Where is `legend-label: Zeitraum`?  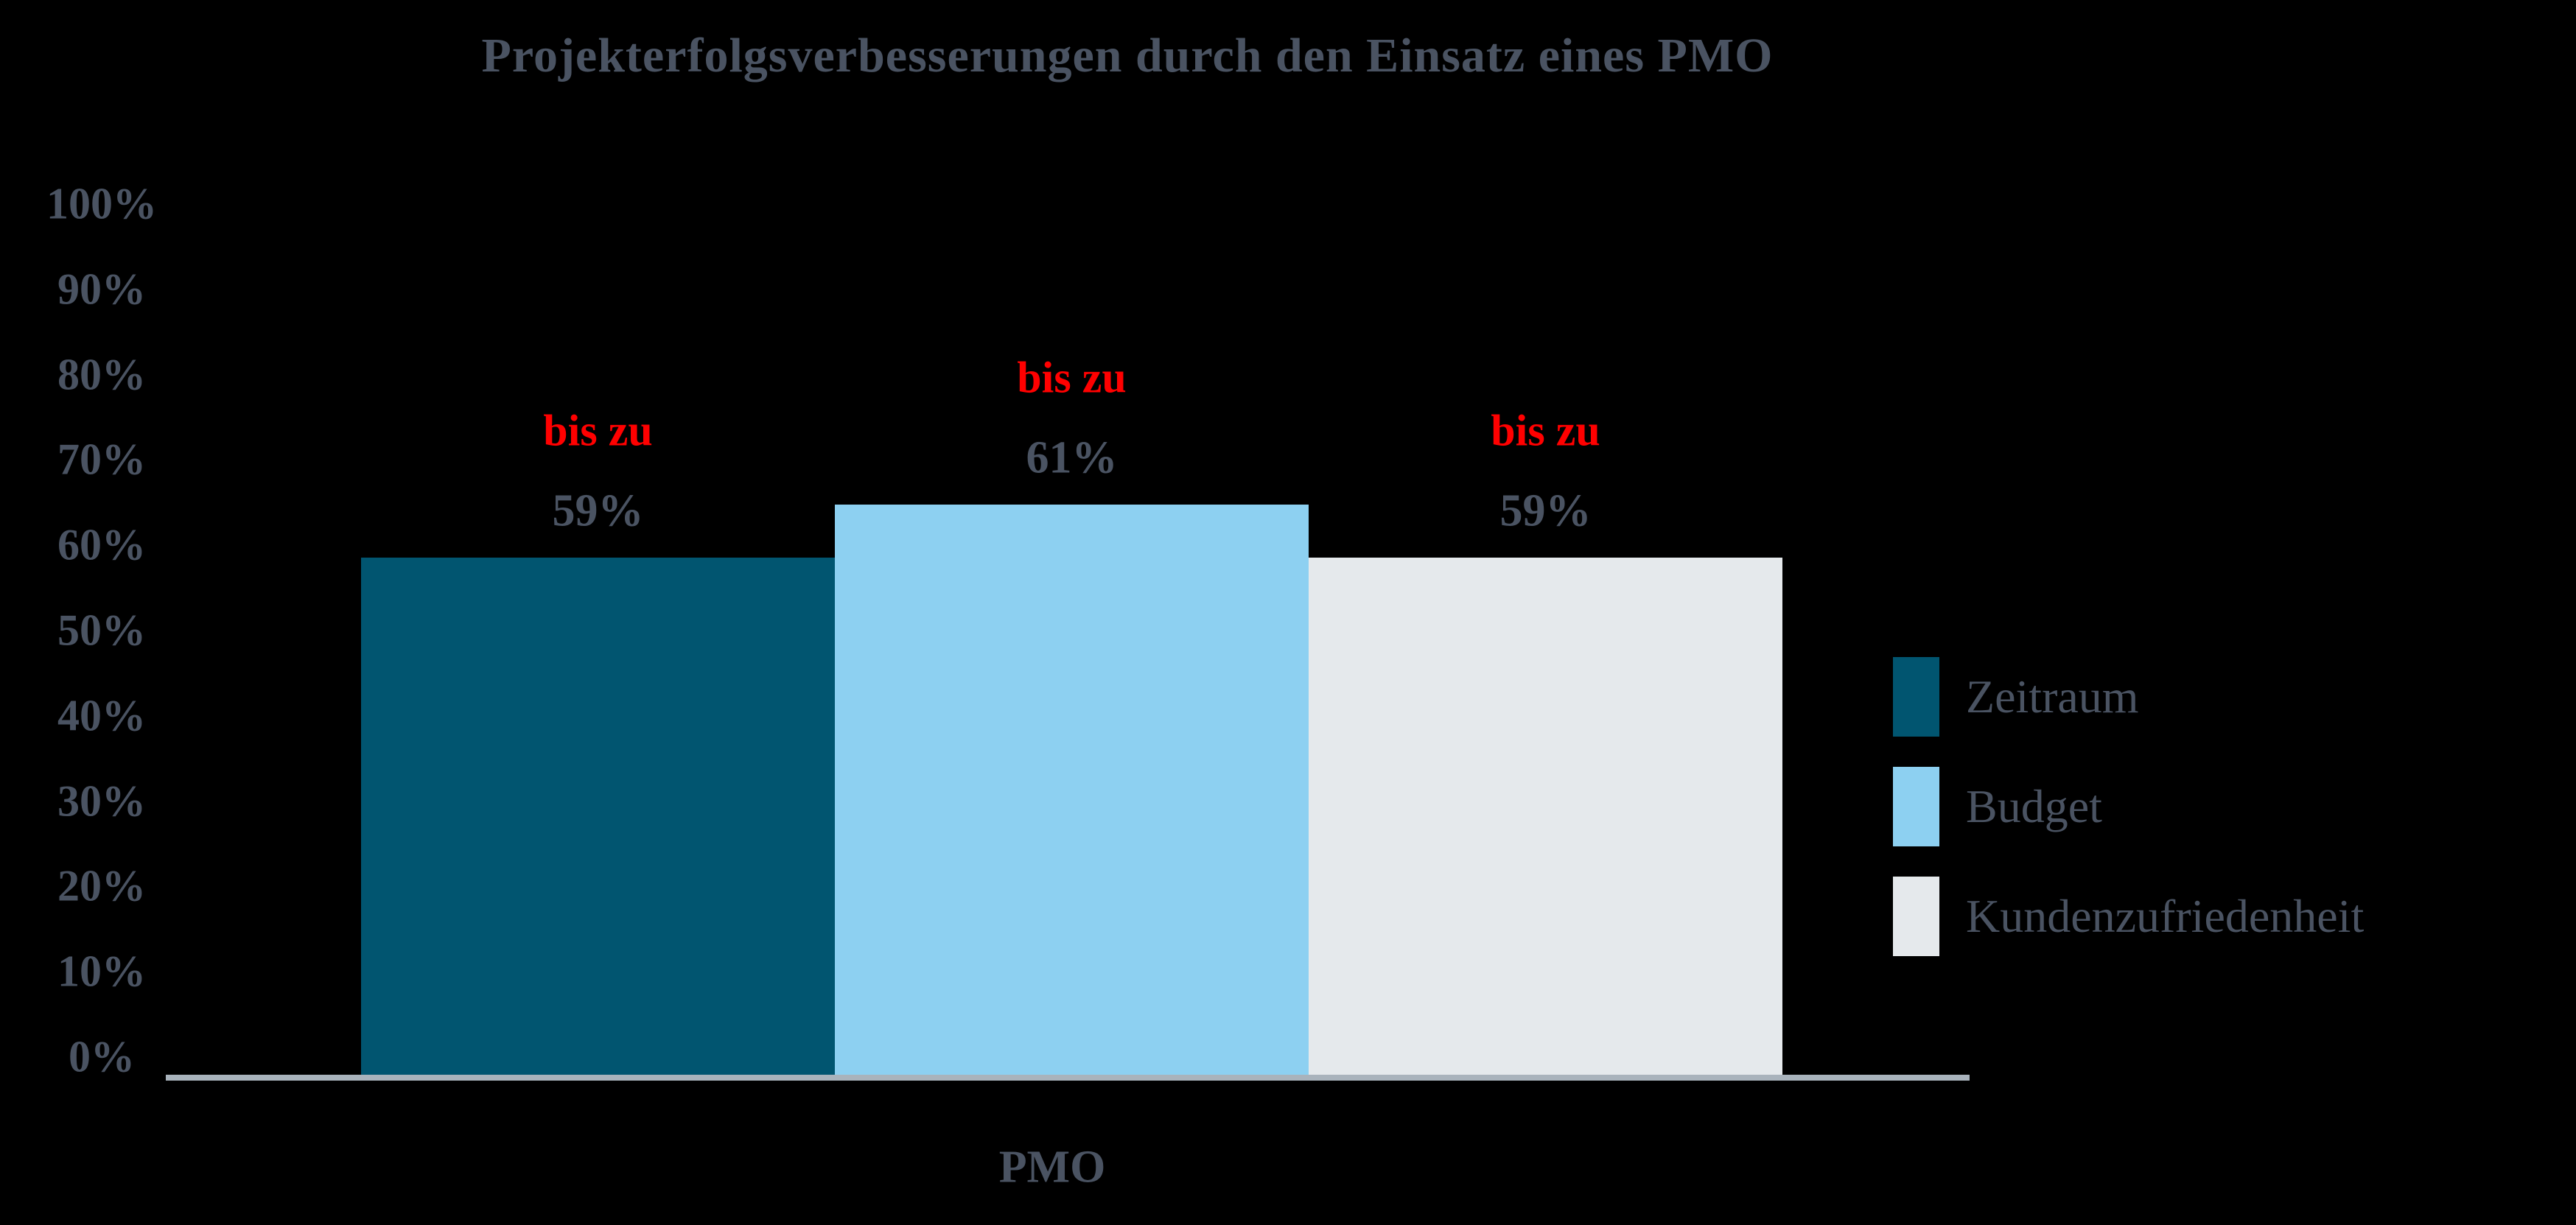
legend-label: Zeitraum is located at coordinates (2052, 696).